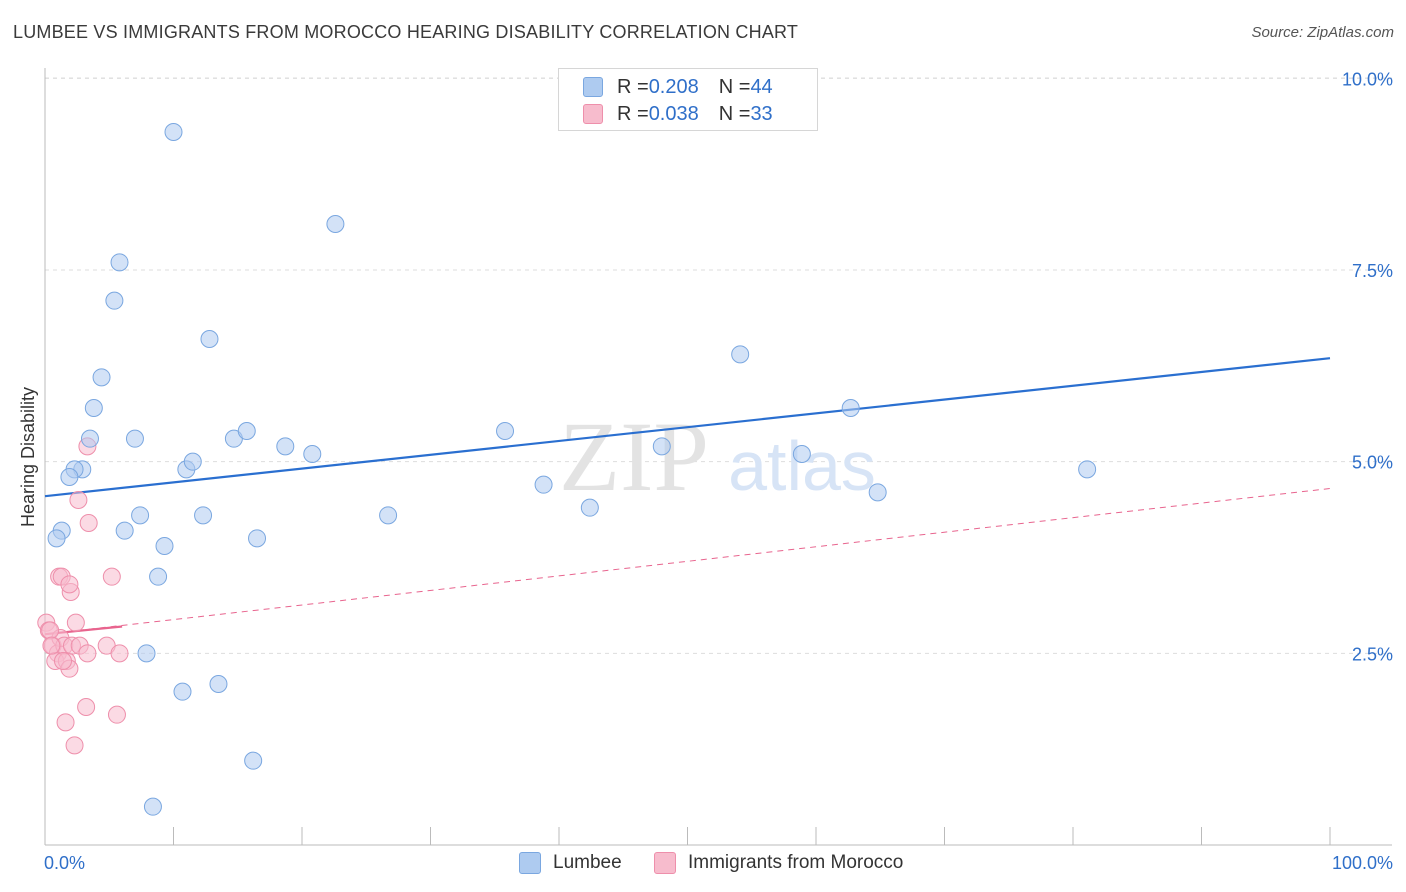 The image size is (1406, 892). I want to click on y-tick-label: 5.0%, so click(1372, 463).